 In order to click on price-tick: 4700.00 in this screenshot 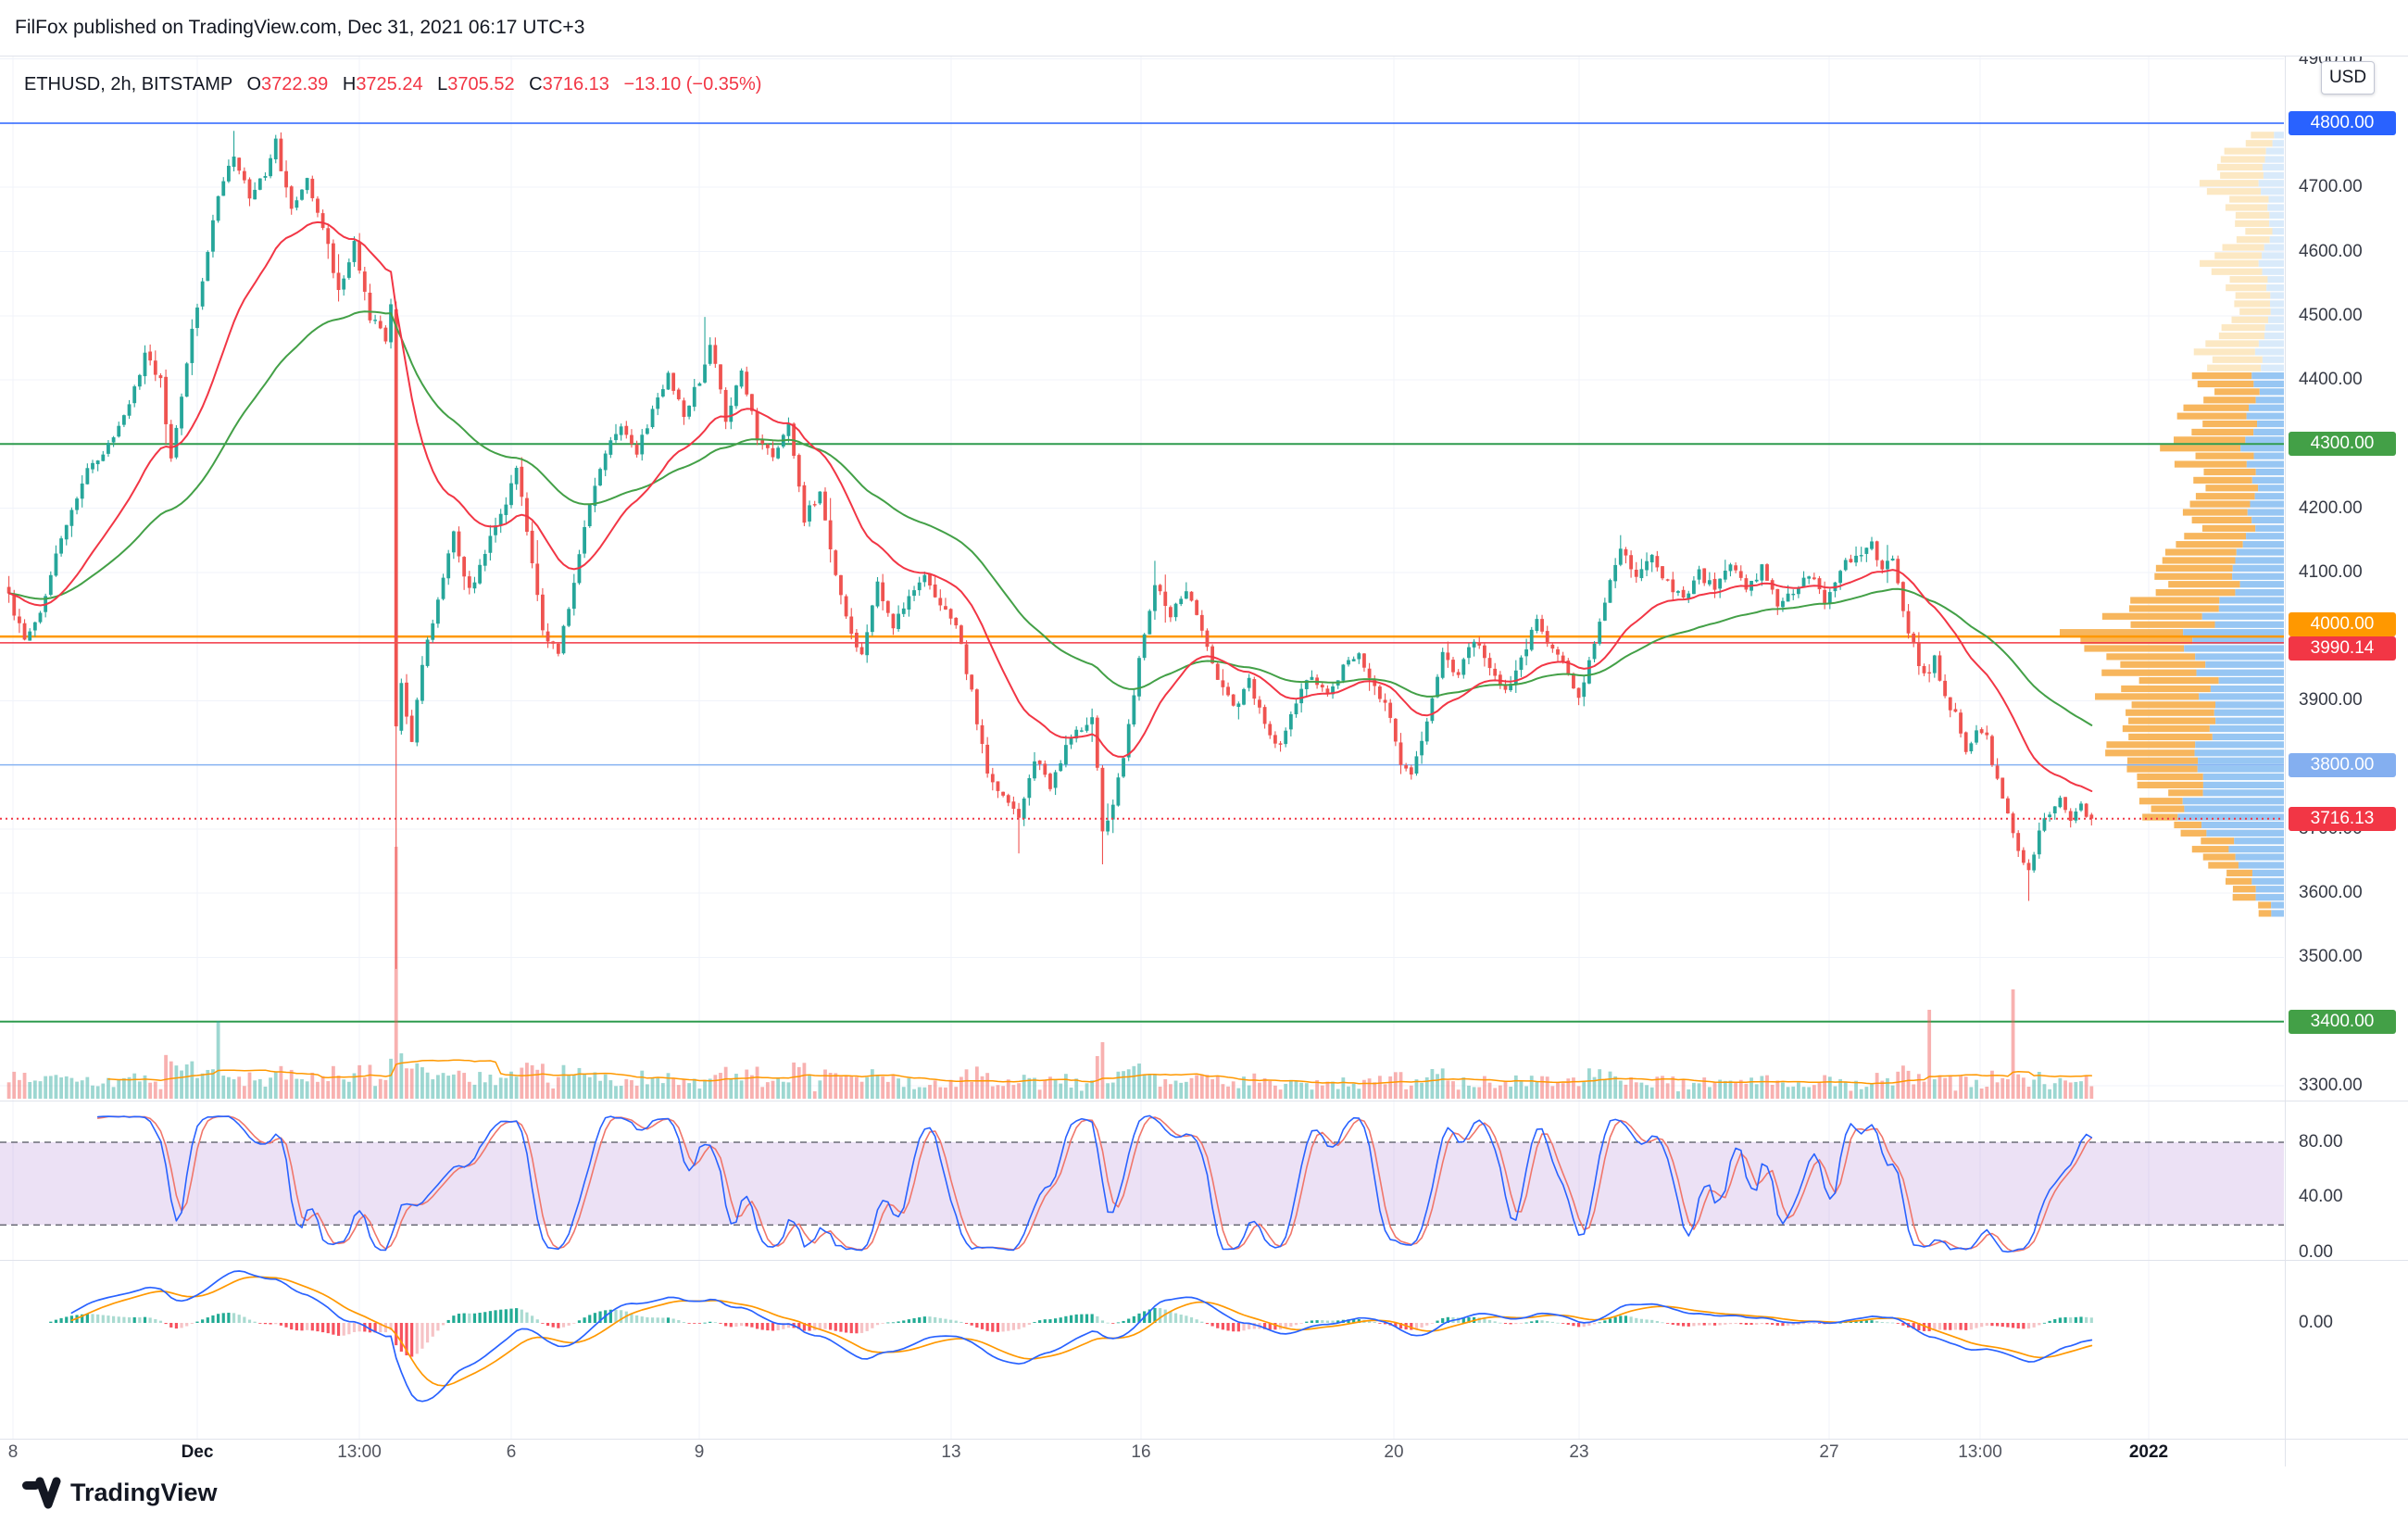, I will do `click(2331, 187)`.